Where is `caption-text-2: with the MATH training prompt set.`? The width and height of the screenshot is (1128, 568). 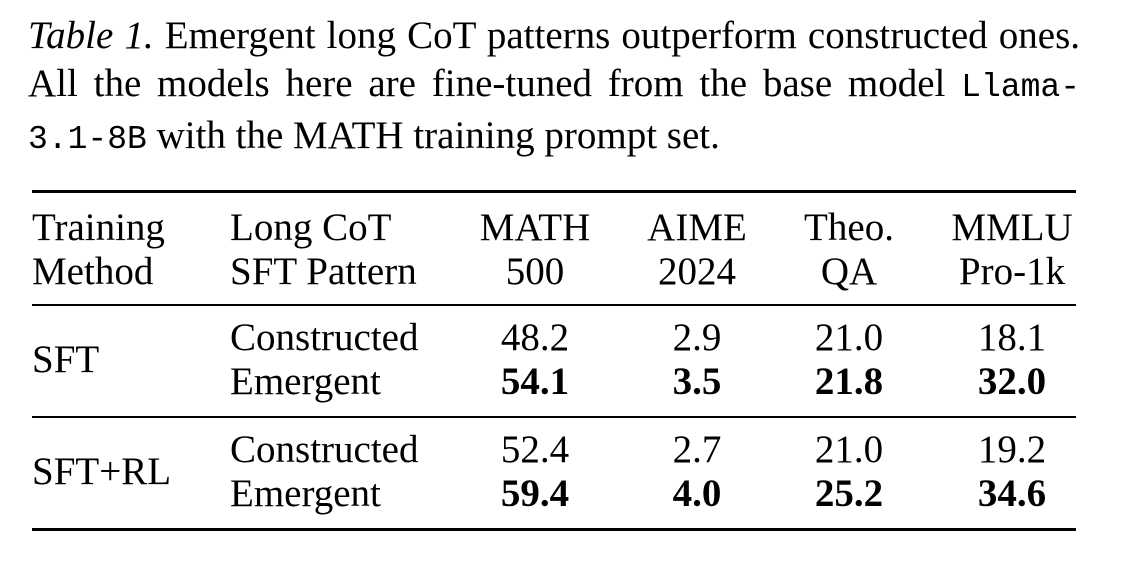
caption-text-2: with the MATH training prompt set. is located at coordinates (433, 135).